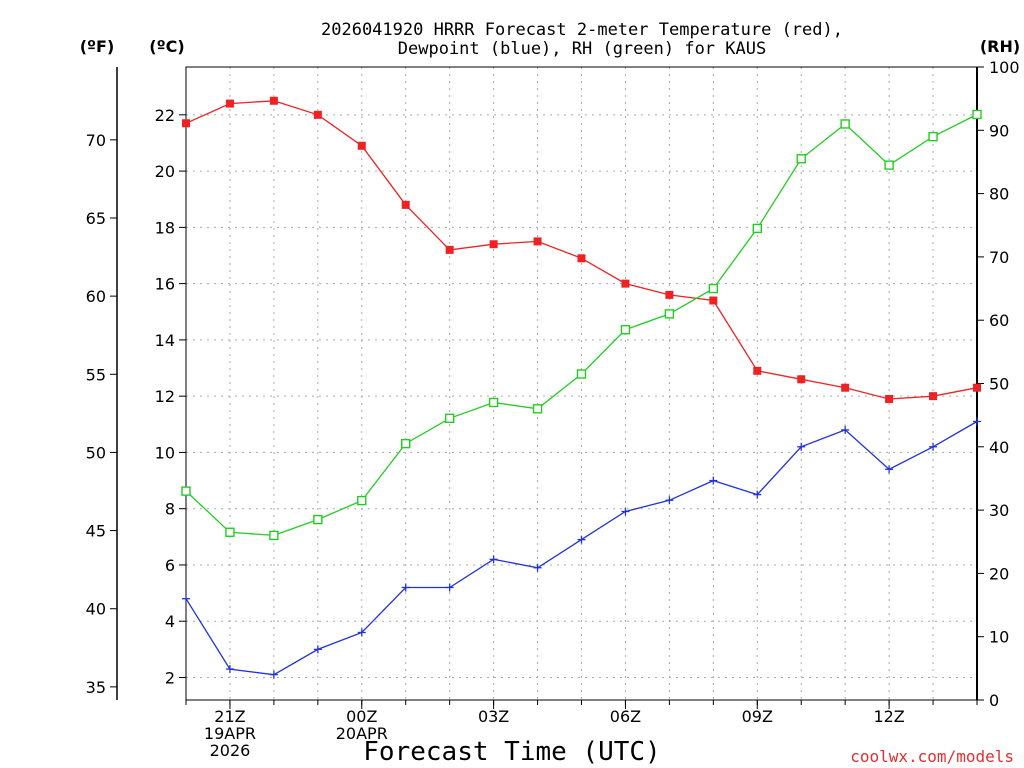  What do you see at coordinates (361, 716) in the screenshot?
I see `x-tick-label: 00Z` at bounding box center [361, 716].